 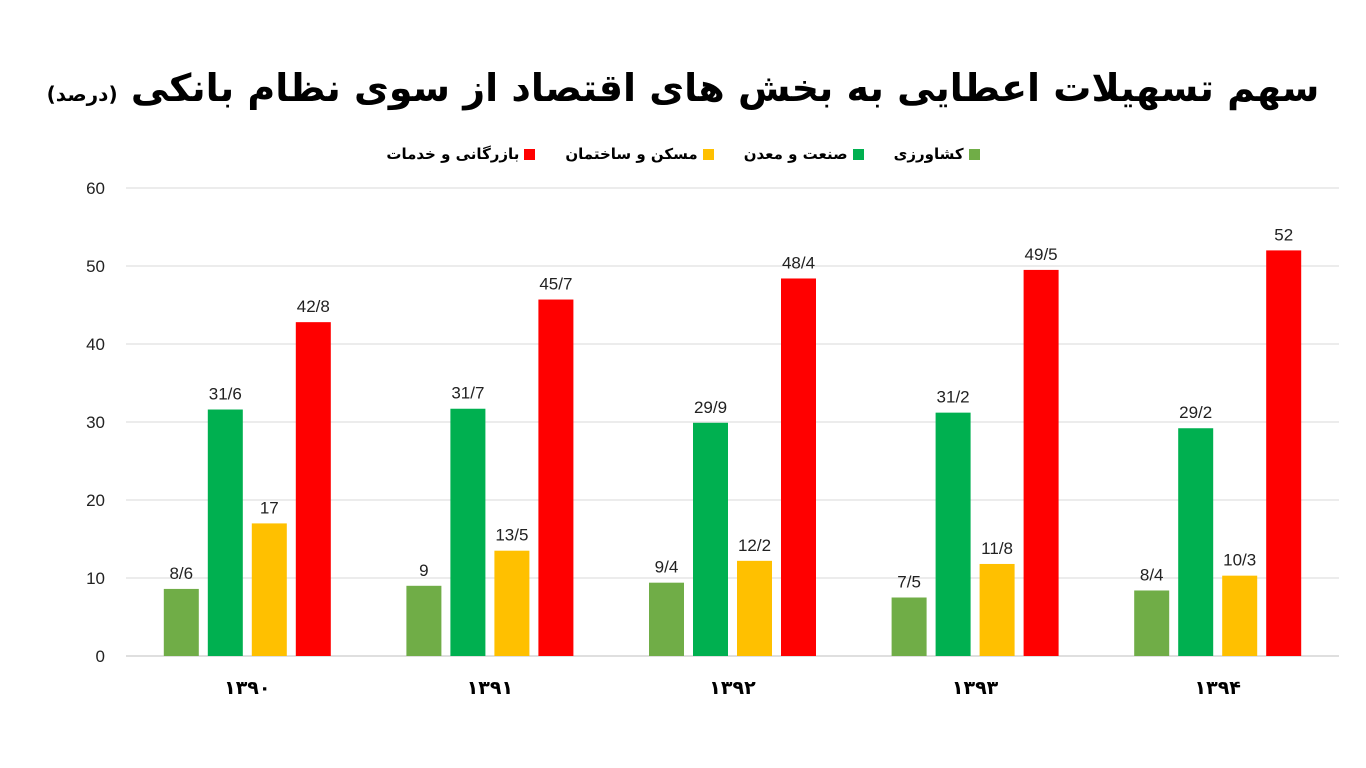 I want to click on data-label: 7/5, so click(x=909, y=582).